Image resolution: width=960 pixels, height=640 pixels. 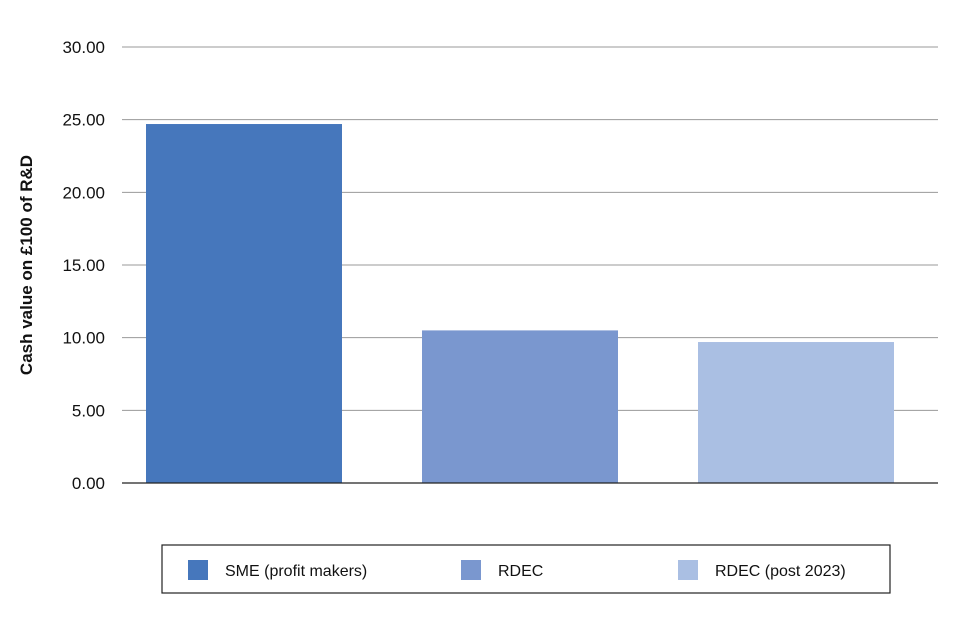 I want to click on legend-label: SME (profit makers), so click(x=296, y=571).